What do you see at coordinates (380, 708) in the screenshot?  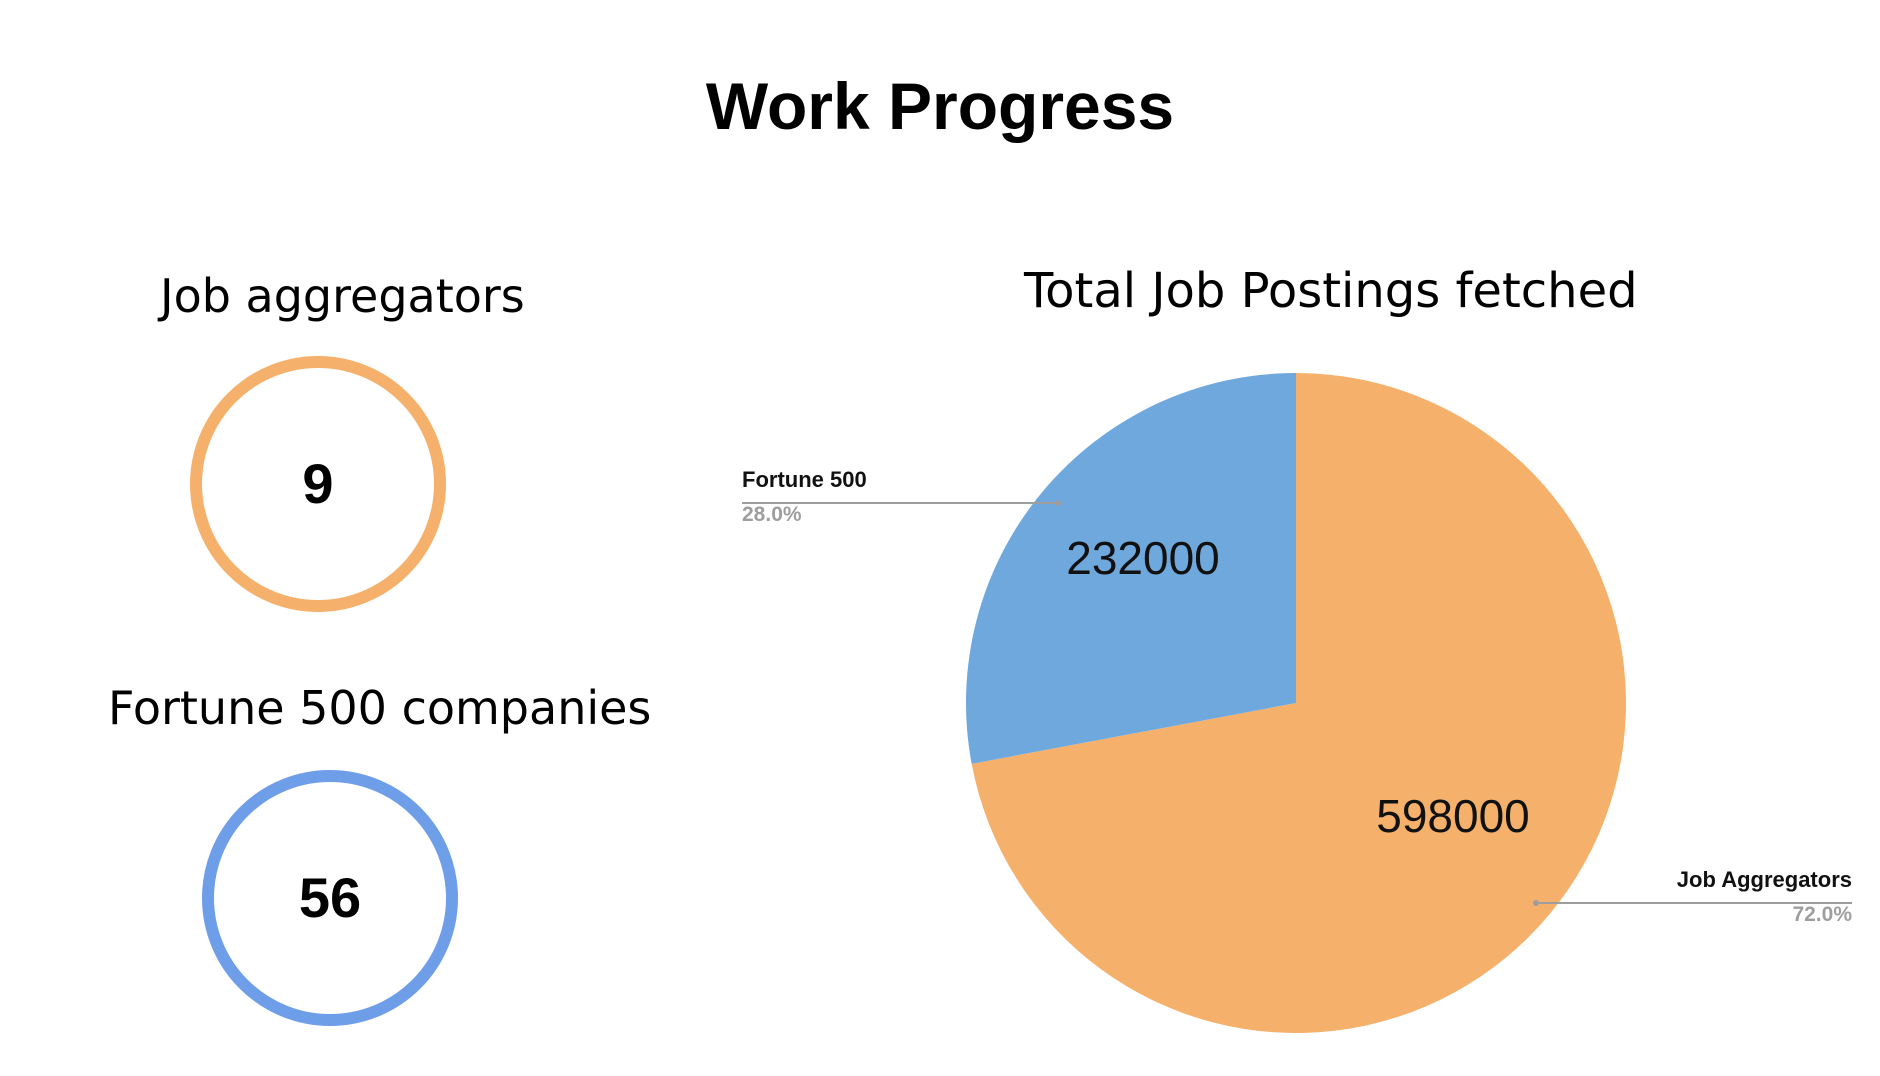 I see `fortune-500-companies-label: Fortune 500 companies` at bounding box center [380, 708].